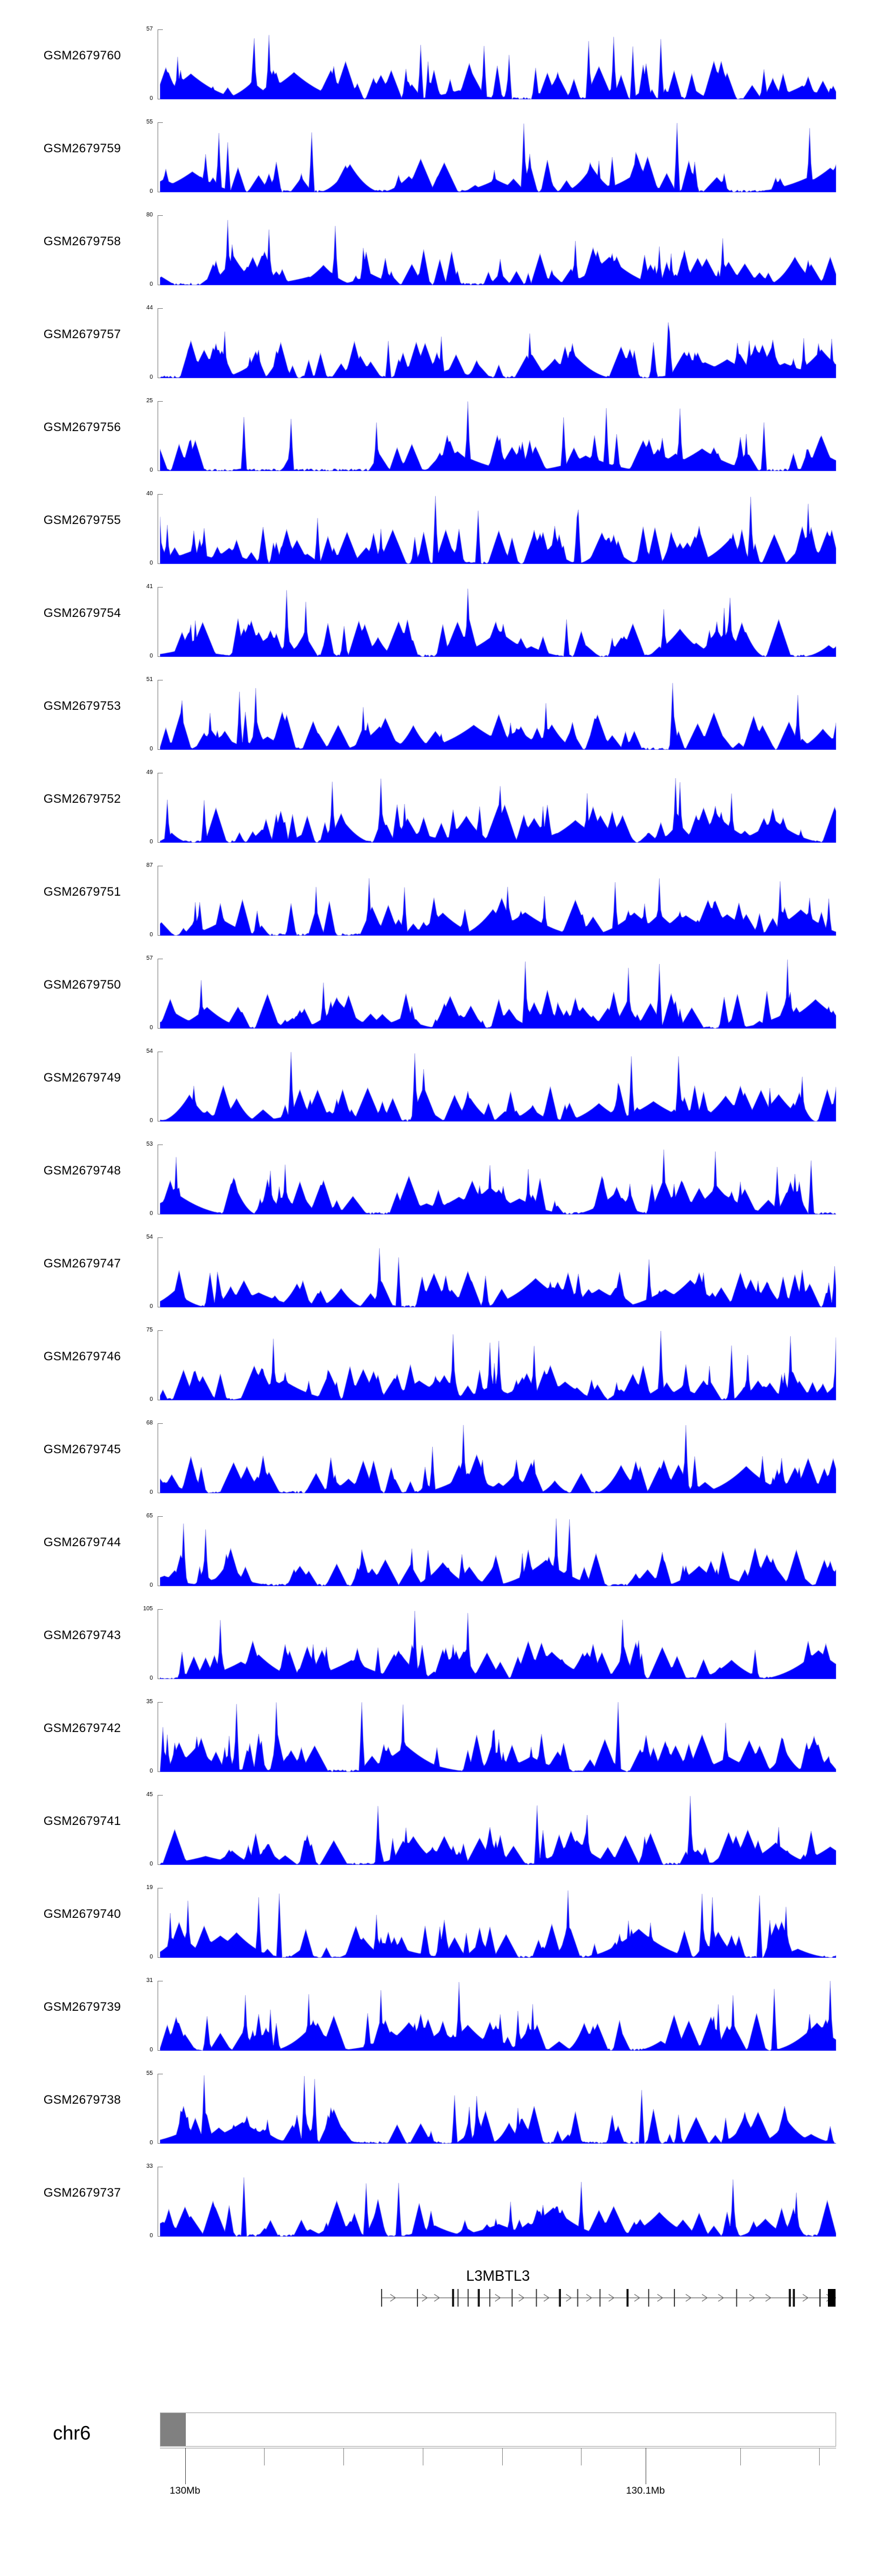 This screenshot has height=2576, width=882. I want to click on track-sample-label: GSM2679749, so click(82, 1078).